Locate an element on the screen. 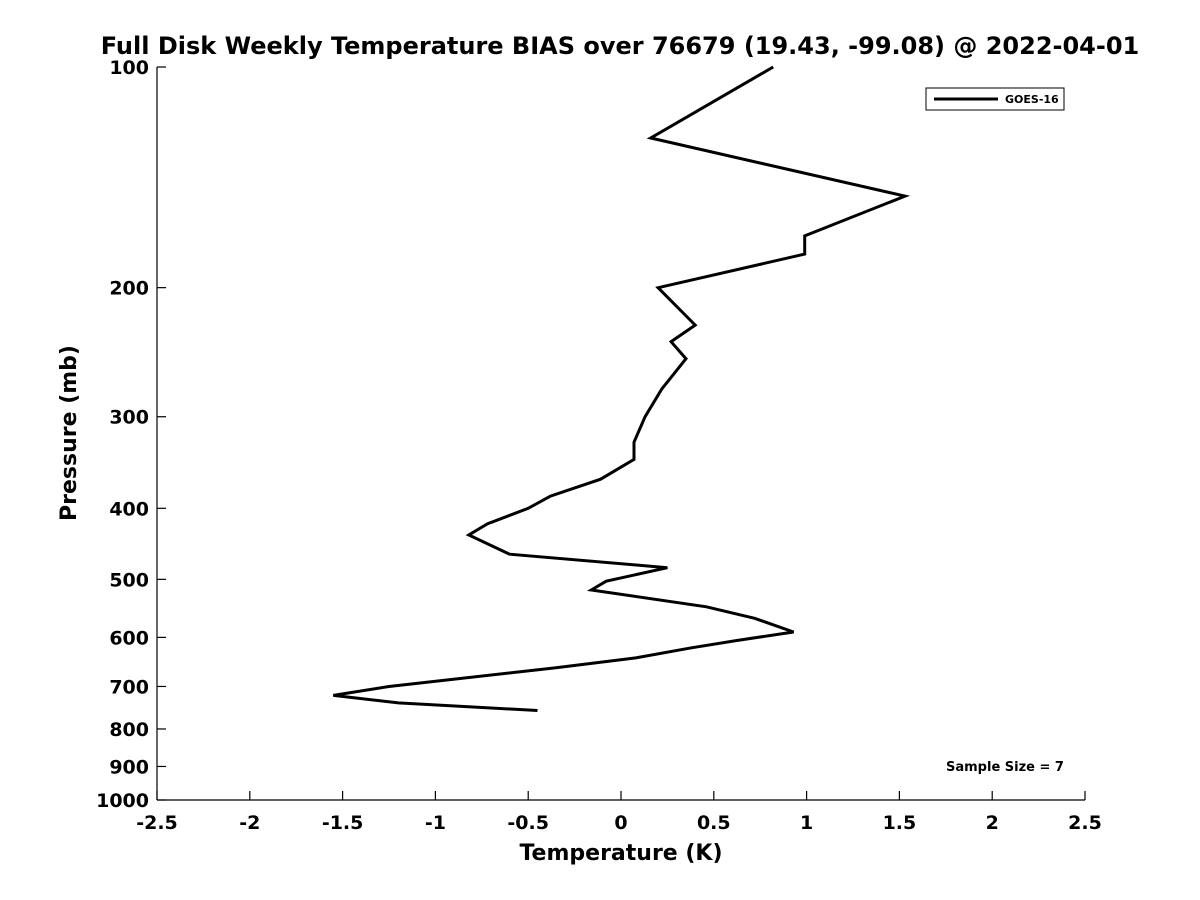 The width and height of the screenshot is (1200, 900). x-tick-label: 0 is located at coordinates (620, 823).